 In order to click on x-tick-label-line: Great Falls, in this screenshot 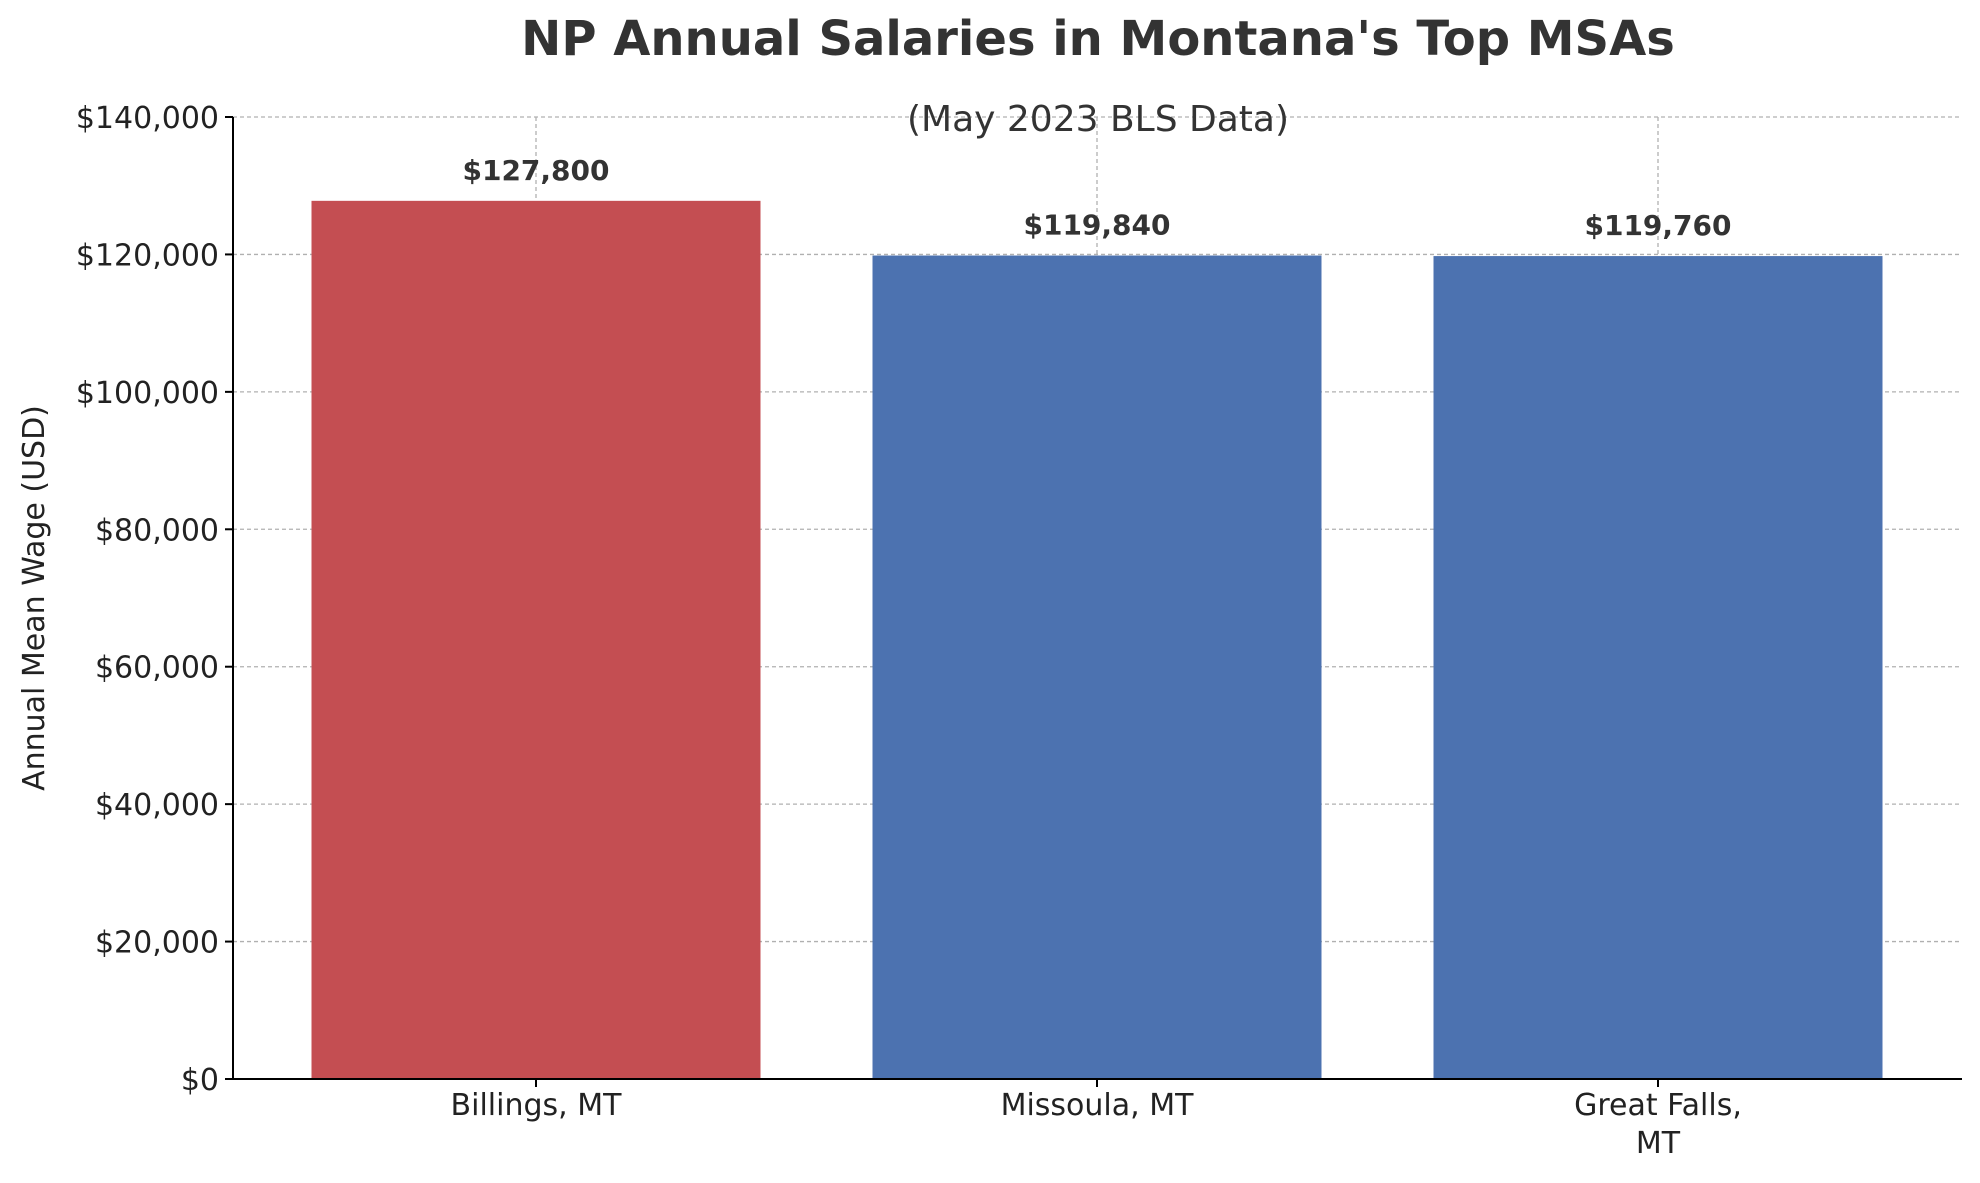, I will do `click(1658, 1105)`.